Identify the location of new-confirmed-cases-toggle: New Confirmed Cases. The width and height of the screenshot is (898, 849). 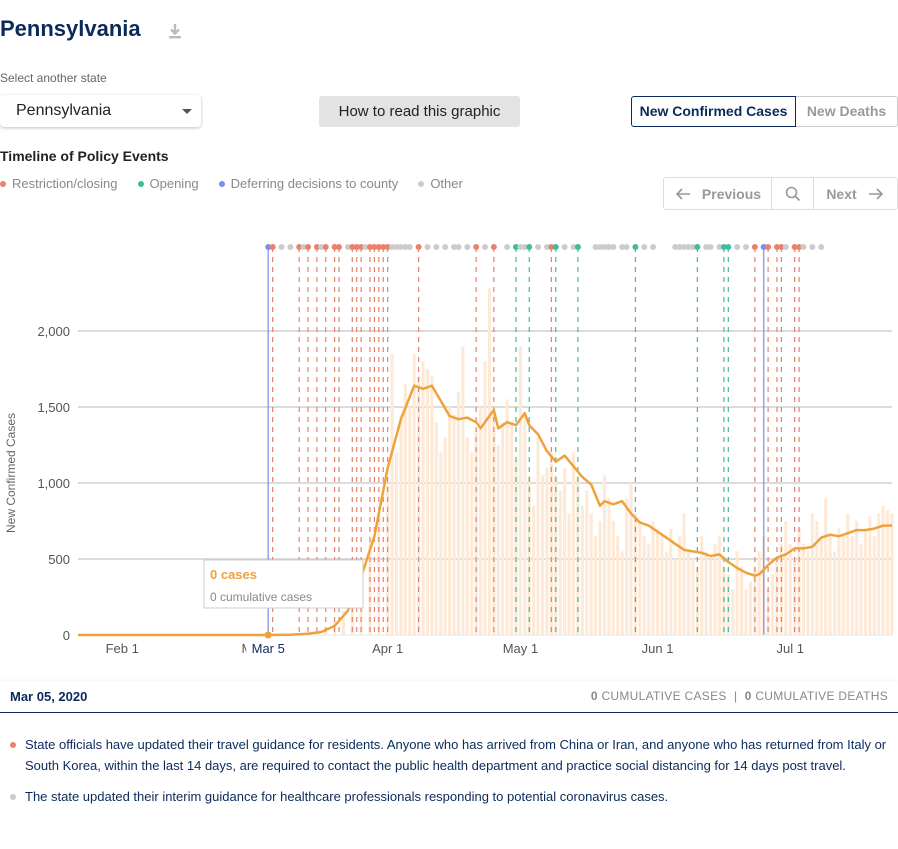
(713, 111).